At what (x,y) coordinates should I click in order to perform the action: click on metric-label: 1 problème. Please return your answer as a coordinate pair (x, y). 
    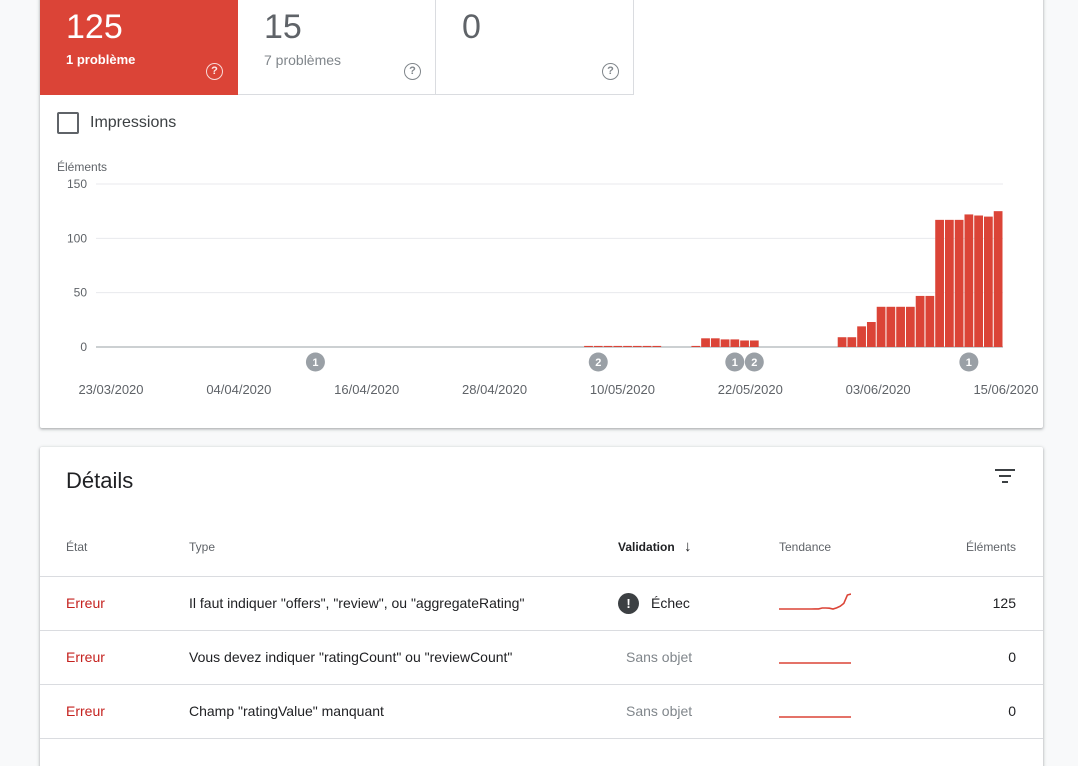
    Looking at the image, I should click on (101, 59).